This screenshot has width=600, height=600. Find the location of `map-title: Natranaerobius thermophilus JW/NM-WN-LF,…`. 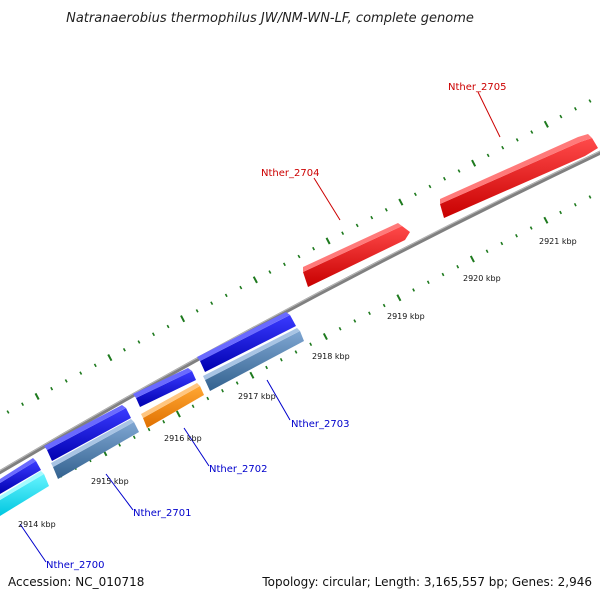

map-title: Natranaerobius thermophilus JW/NM-WN-LF,… is located at coordinates (270, 18).